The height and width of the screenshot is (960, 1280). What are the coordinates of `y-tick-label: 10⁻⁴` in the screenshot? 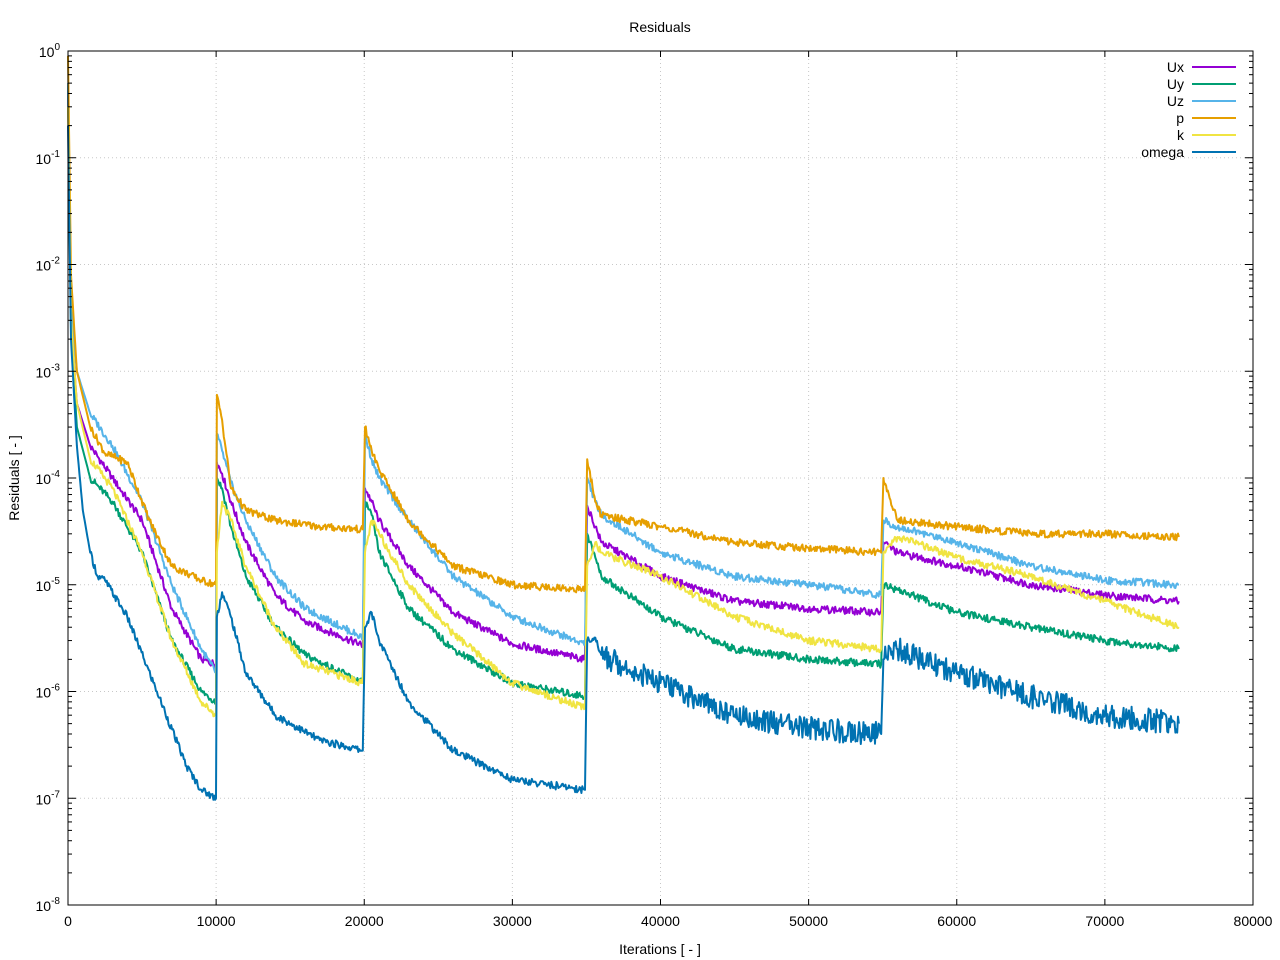 It's located at (48, 478).